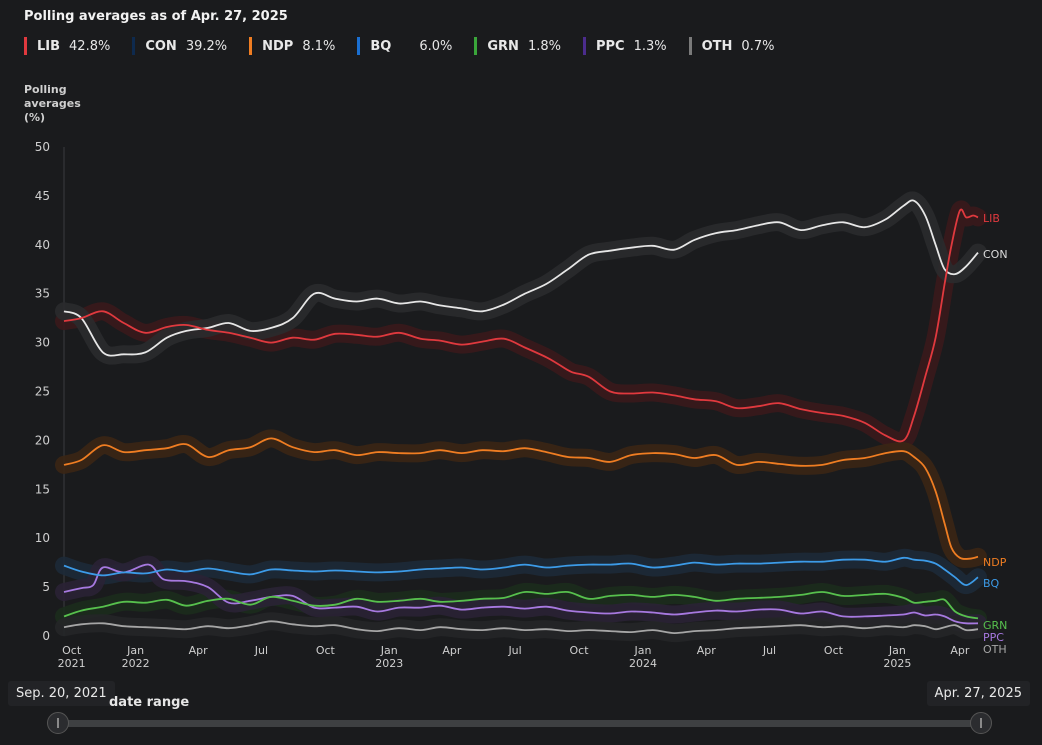  Describe the element at coordinates (42, 196) in the screenshot. I see `y-tick-label: 45` at that location.